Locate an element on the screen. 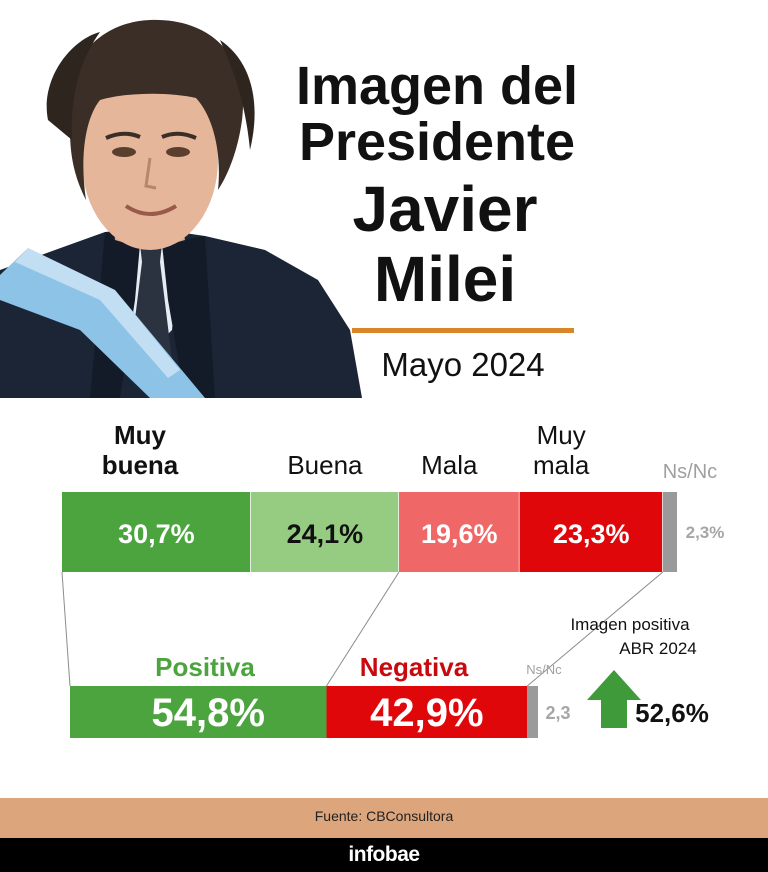 The width and height of the screenshot is (768, 872). data-label-ns-nc-total: 2,3 is located at coordinates (557, 713).